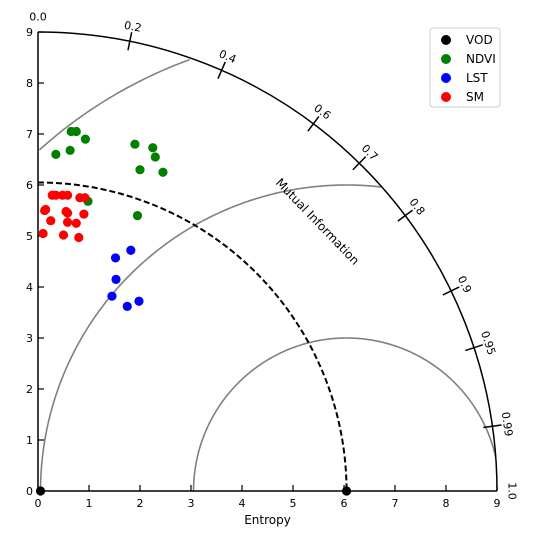  What do you see at coordinates (507, 424) in the screenshot?
I see `arc-tick-label: 0.99` at bounding box center [507, 424].